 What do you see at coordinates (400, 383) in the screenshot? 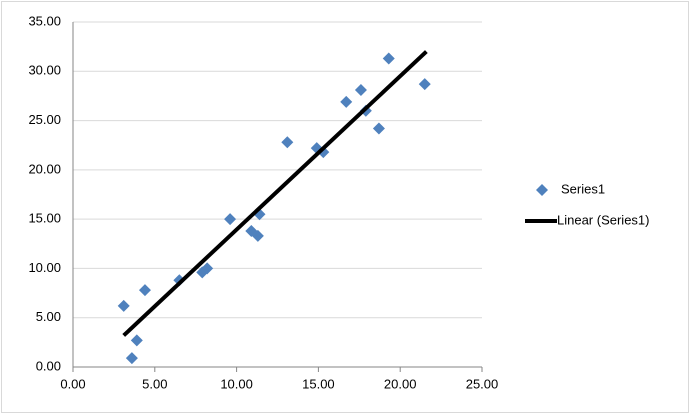
I see `x-tick-label: 20.00` at bounding box center [400, 383].